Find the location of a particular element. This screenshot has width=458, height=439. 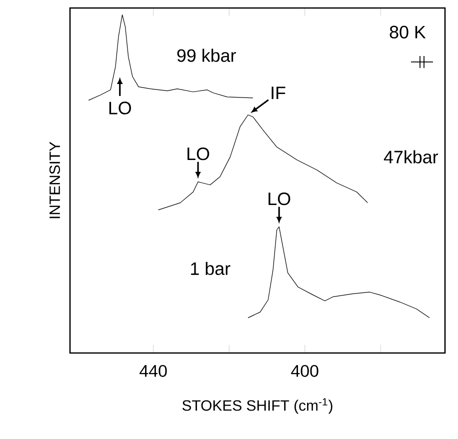

x-tick-label: 440 is located at coordinates (153, 370).